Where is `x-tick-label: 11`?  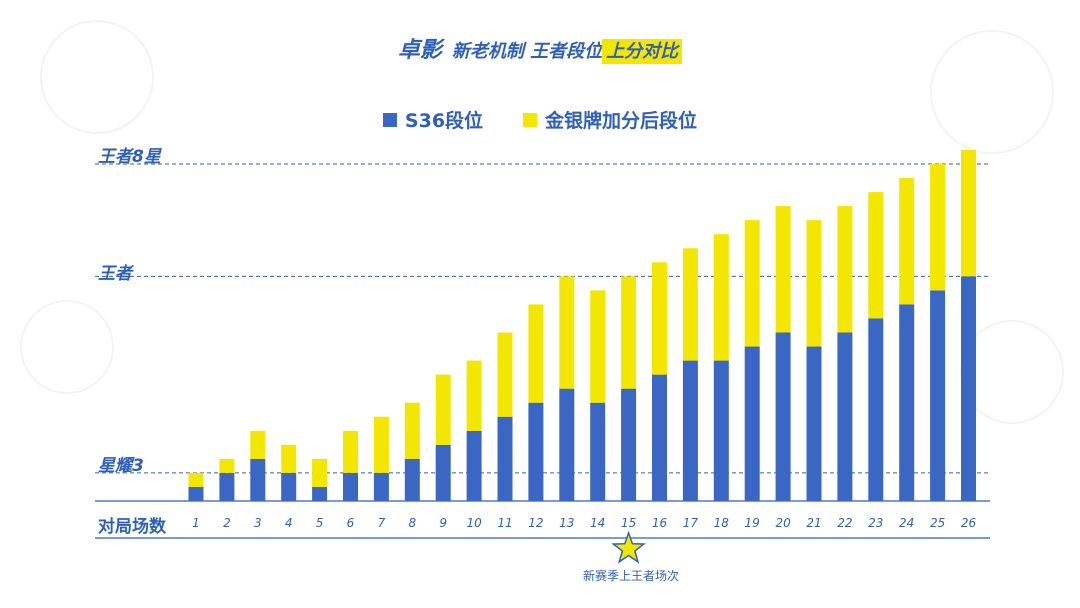 x-tick-label: 11 is located at coordinates (504, 523).